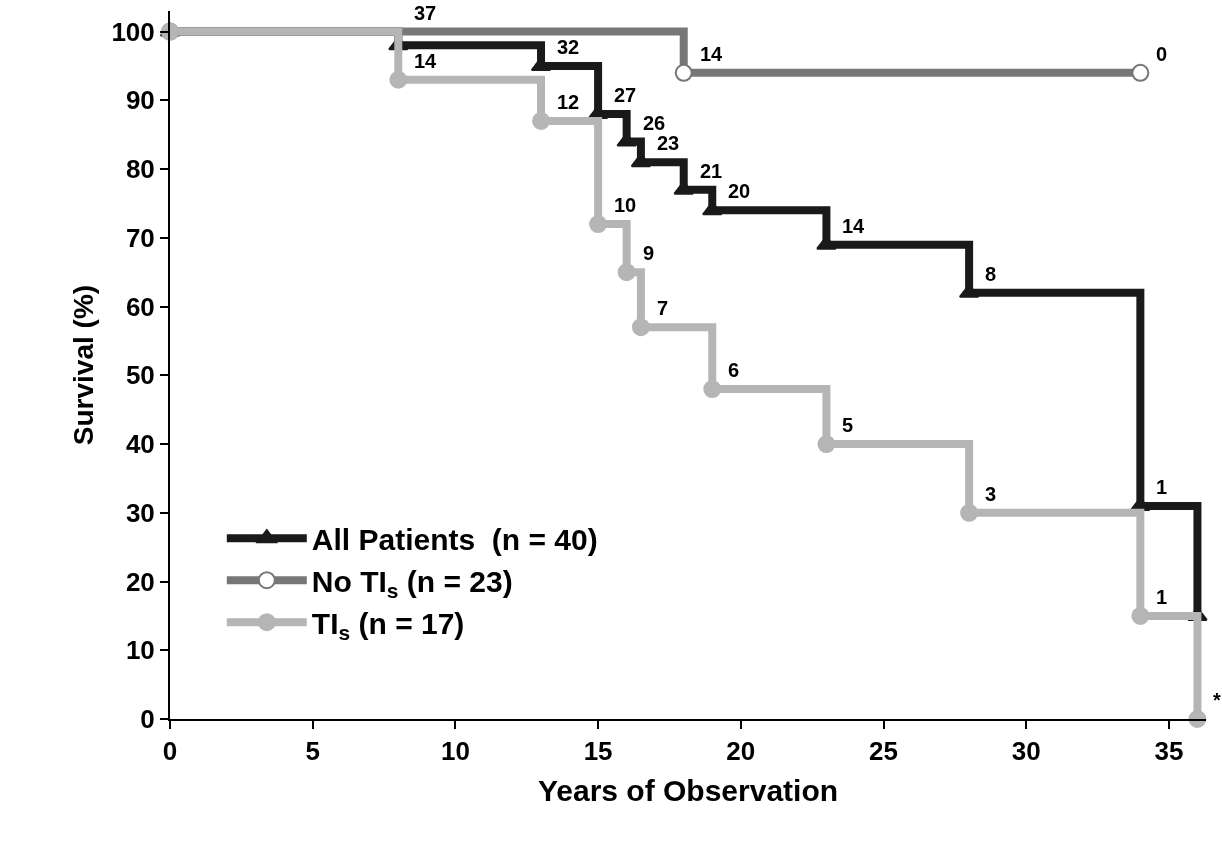 Image resolution: width=1222 pixels, height=844 pixels. Describe the element at coordinates (668, 143) in the screenshot. I see `annotation: 23` at that location.